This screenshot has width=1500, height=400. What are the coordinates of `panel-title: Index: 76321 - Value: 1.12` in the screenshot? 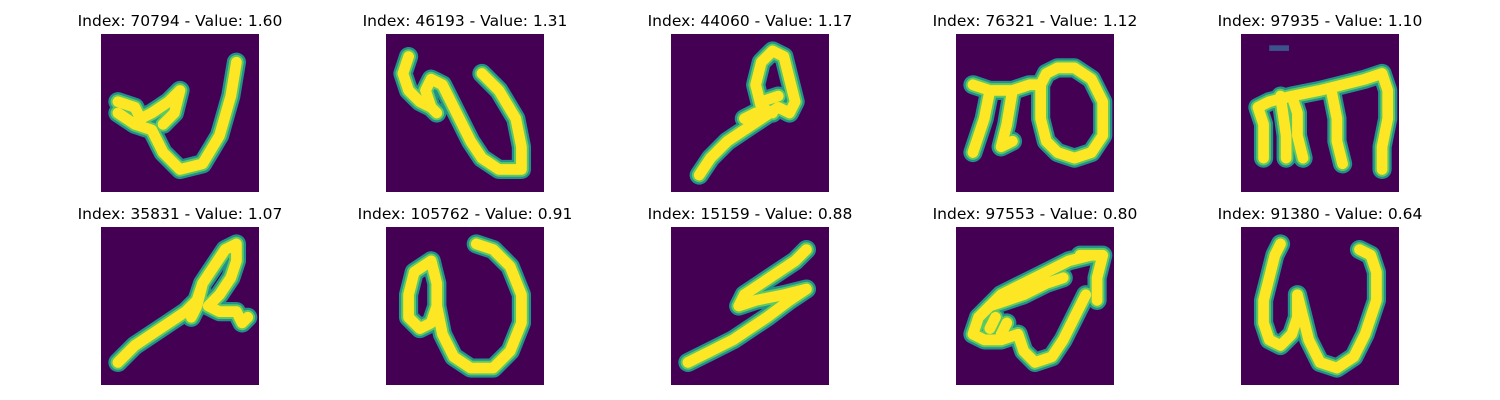 It's located at (1035, 21).